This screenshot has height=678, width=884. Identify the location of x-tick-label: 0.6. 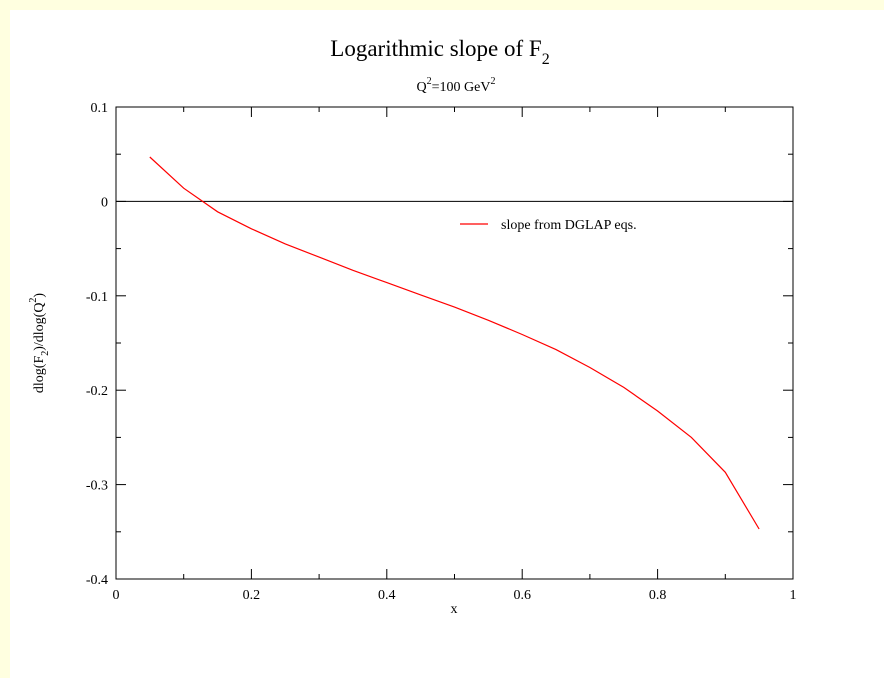
(522, 595).